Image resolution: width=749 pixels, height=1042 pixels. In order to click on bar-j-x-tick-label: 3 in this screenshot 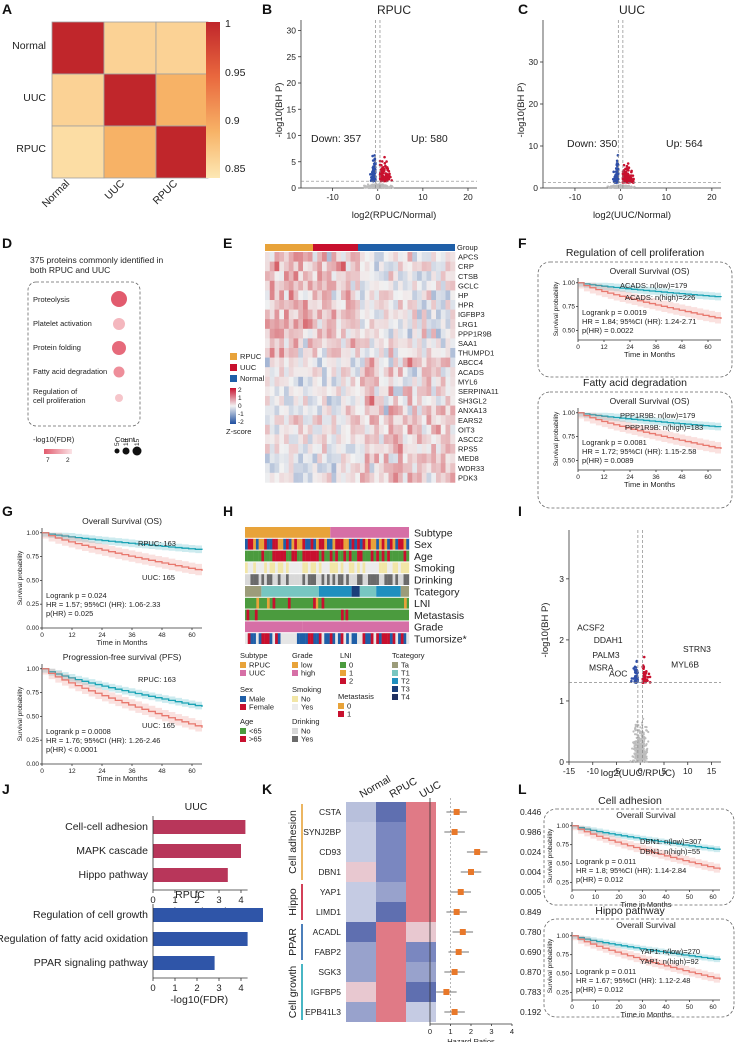, I will do `click(218, 988)`.